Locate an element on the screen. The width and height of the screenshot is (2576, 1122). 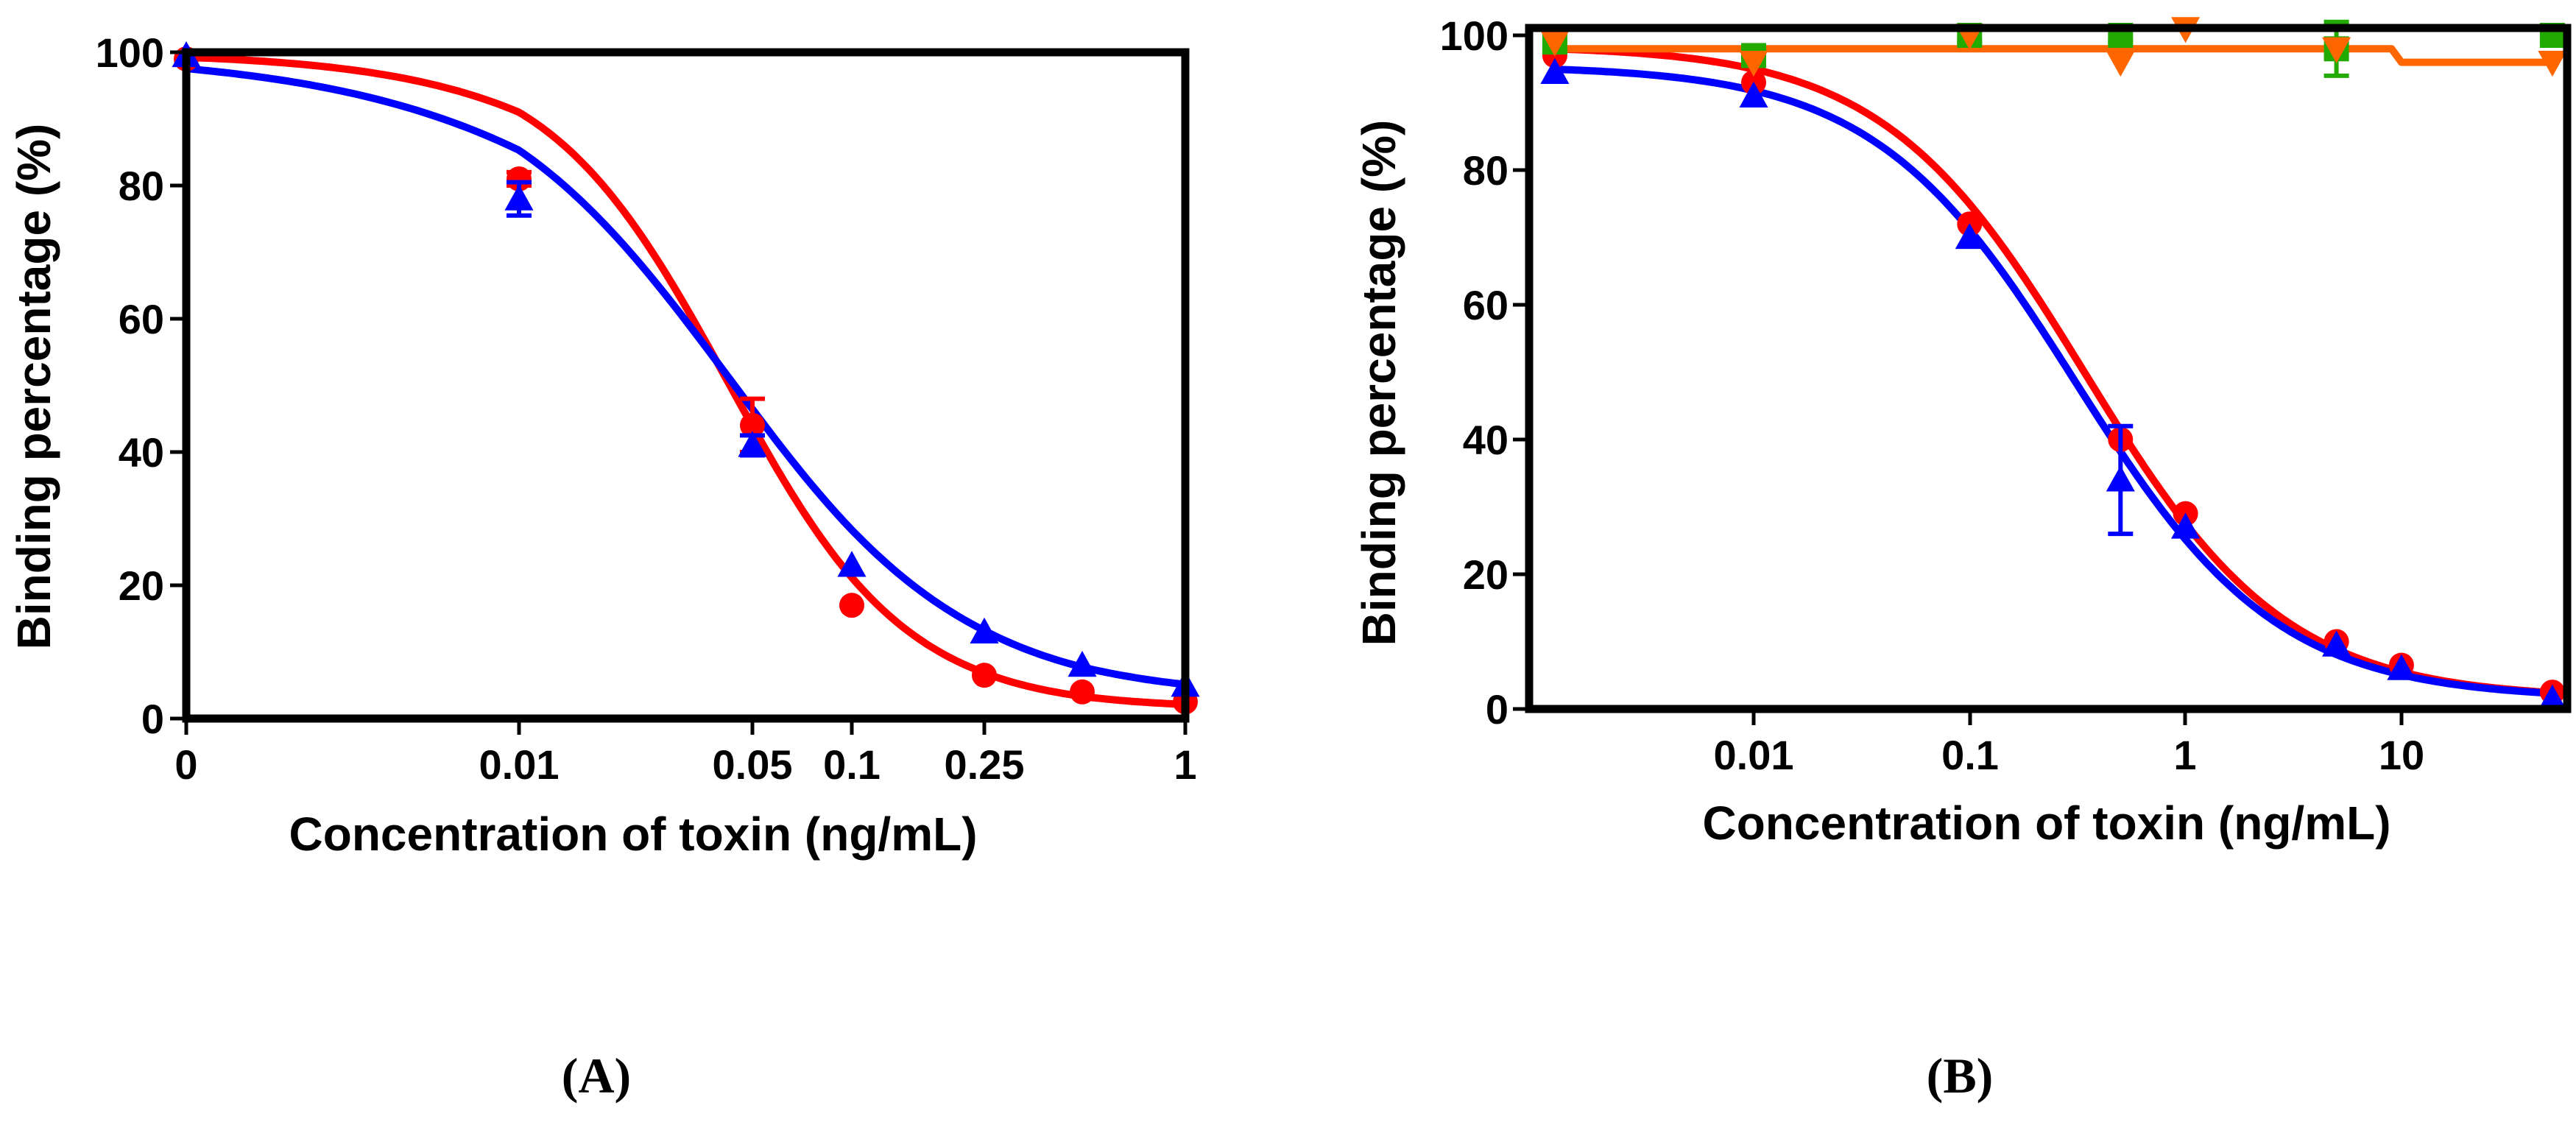
panel-b-orange-line is located at coordinates (2053, 56).